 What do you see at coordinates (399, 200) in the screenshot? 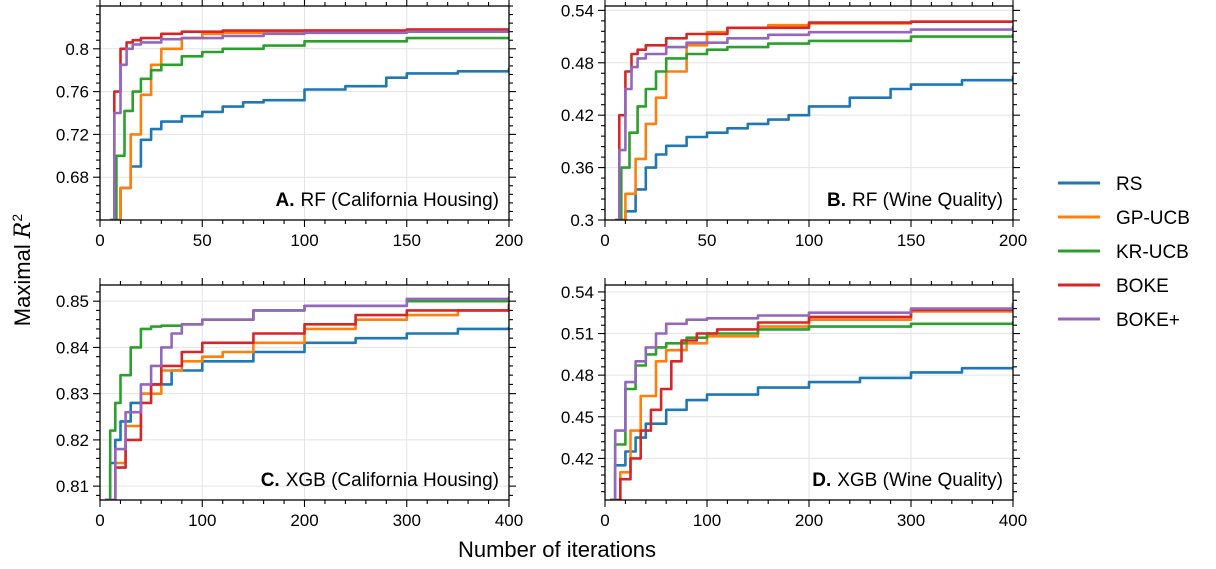
I see `panel-title-text: RF (California Housing)` at bounding box center [399, 200].